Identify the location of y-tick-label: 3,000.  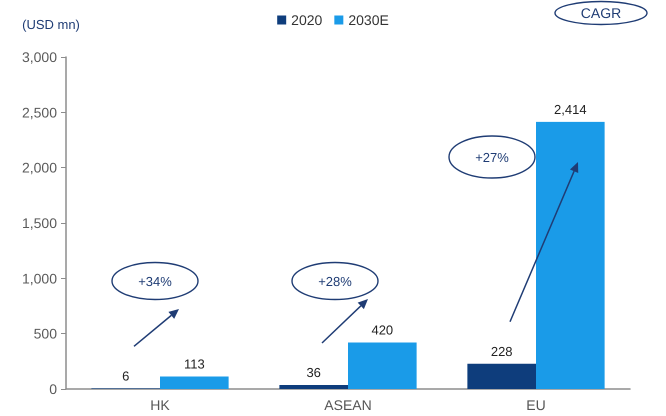
(40, 57).